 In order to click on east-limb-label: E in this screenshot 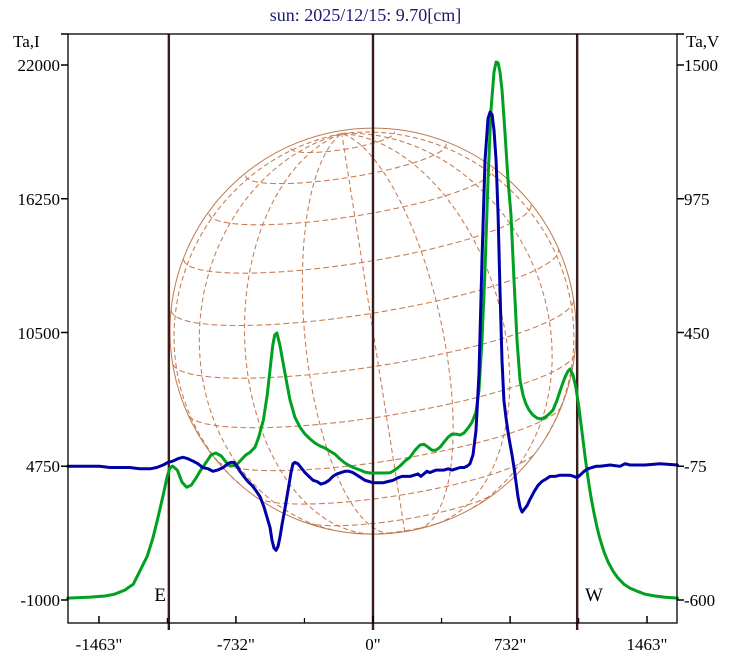, I will do `click(160, 595)`.